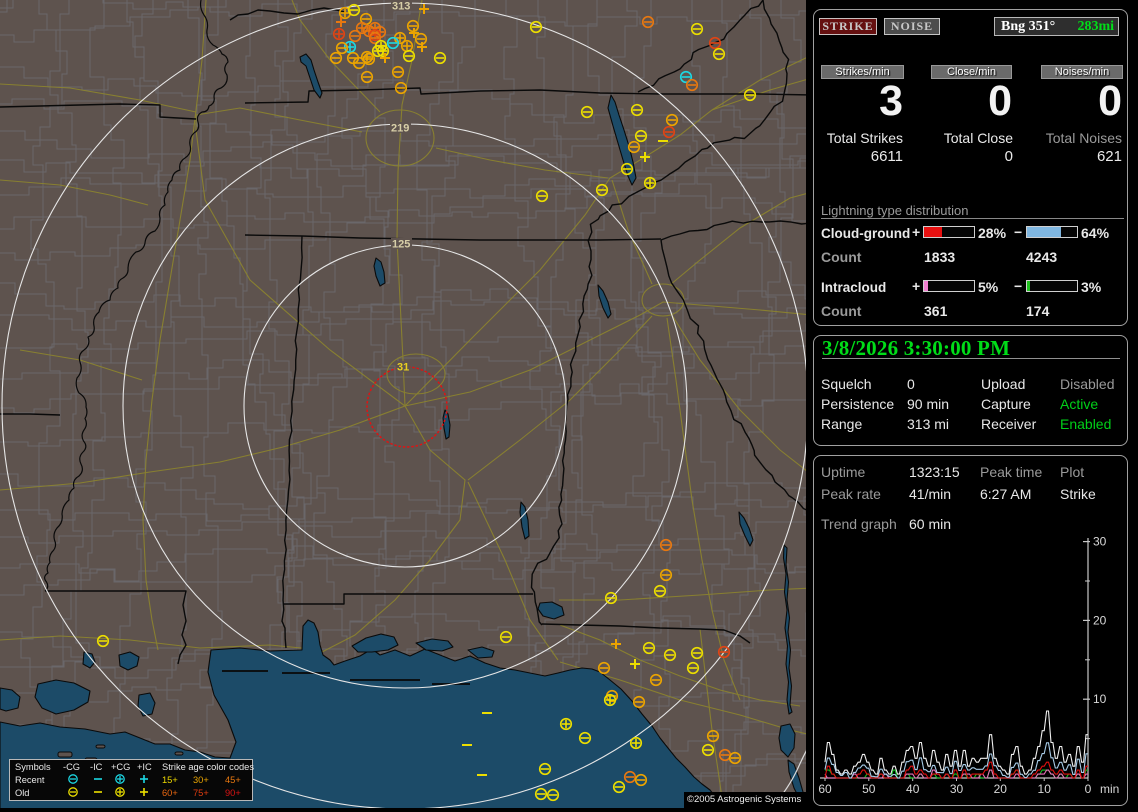 This screenshot has height=812, width=1138. What do you see at coordinates (869, 789) in the screenshot?
I see `svg-text: 50` at bounding box center [869, 789].